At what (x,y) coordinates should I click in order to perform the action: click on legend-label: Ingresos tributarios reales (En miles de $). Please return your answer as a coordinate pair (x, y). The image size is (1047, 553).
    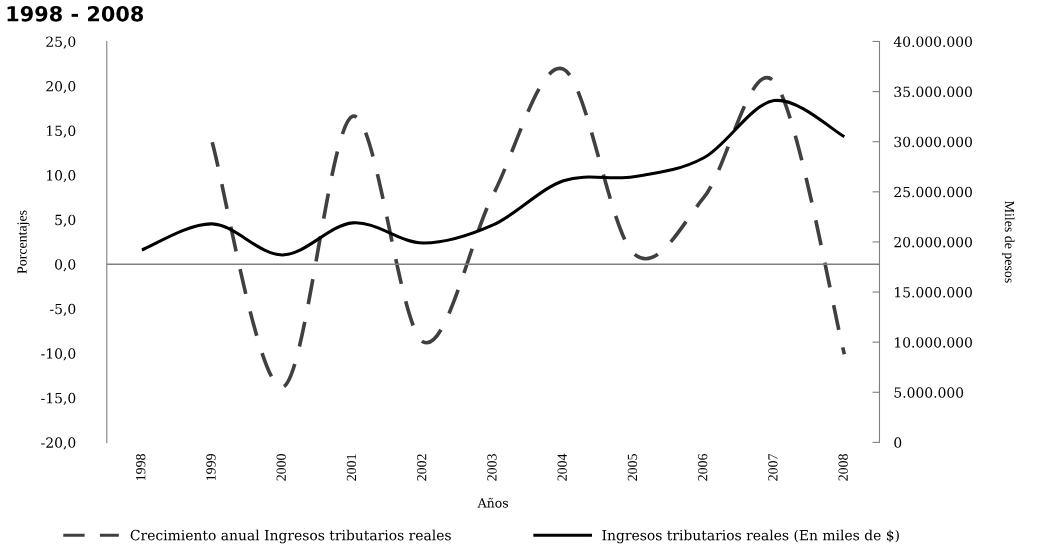
    Looking at the image, I should click on (750, 536).